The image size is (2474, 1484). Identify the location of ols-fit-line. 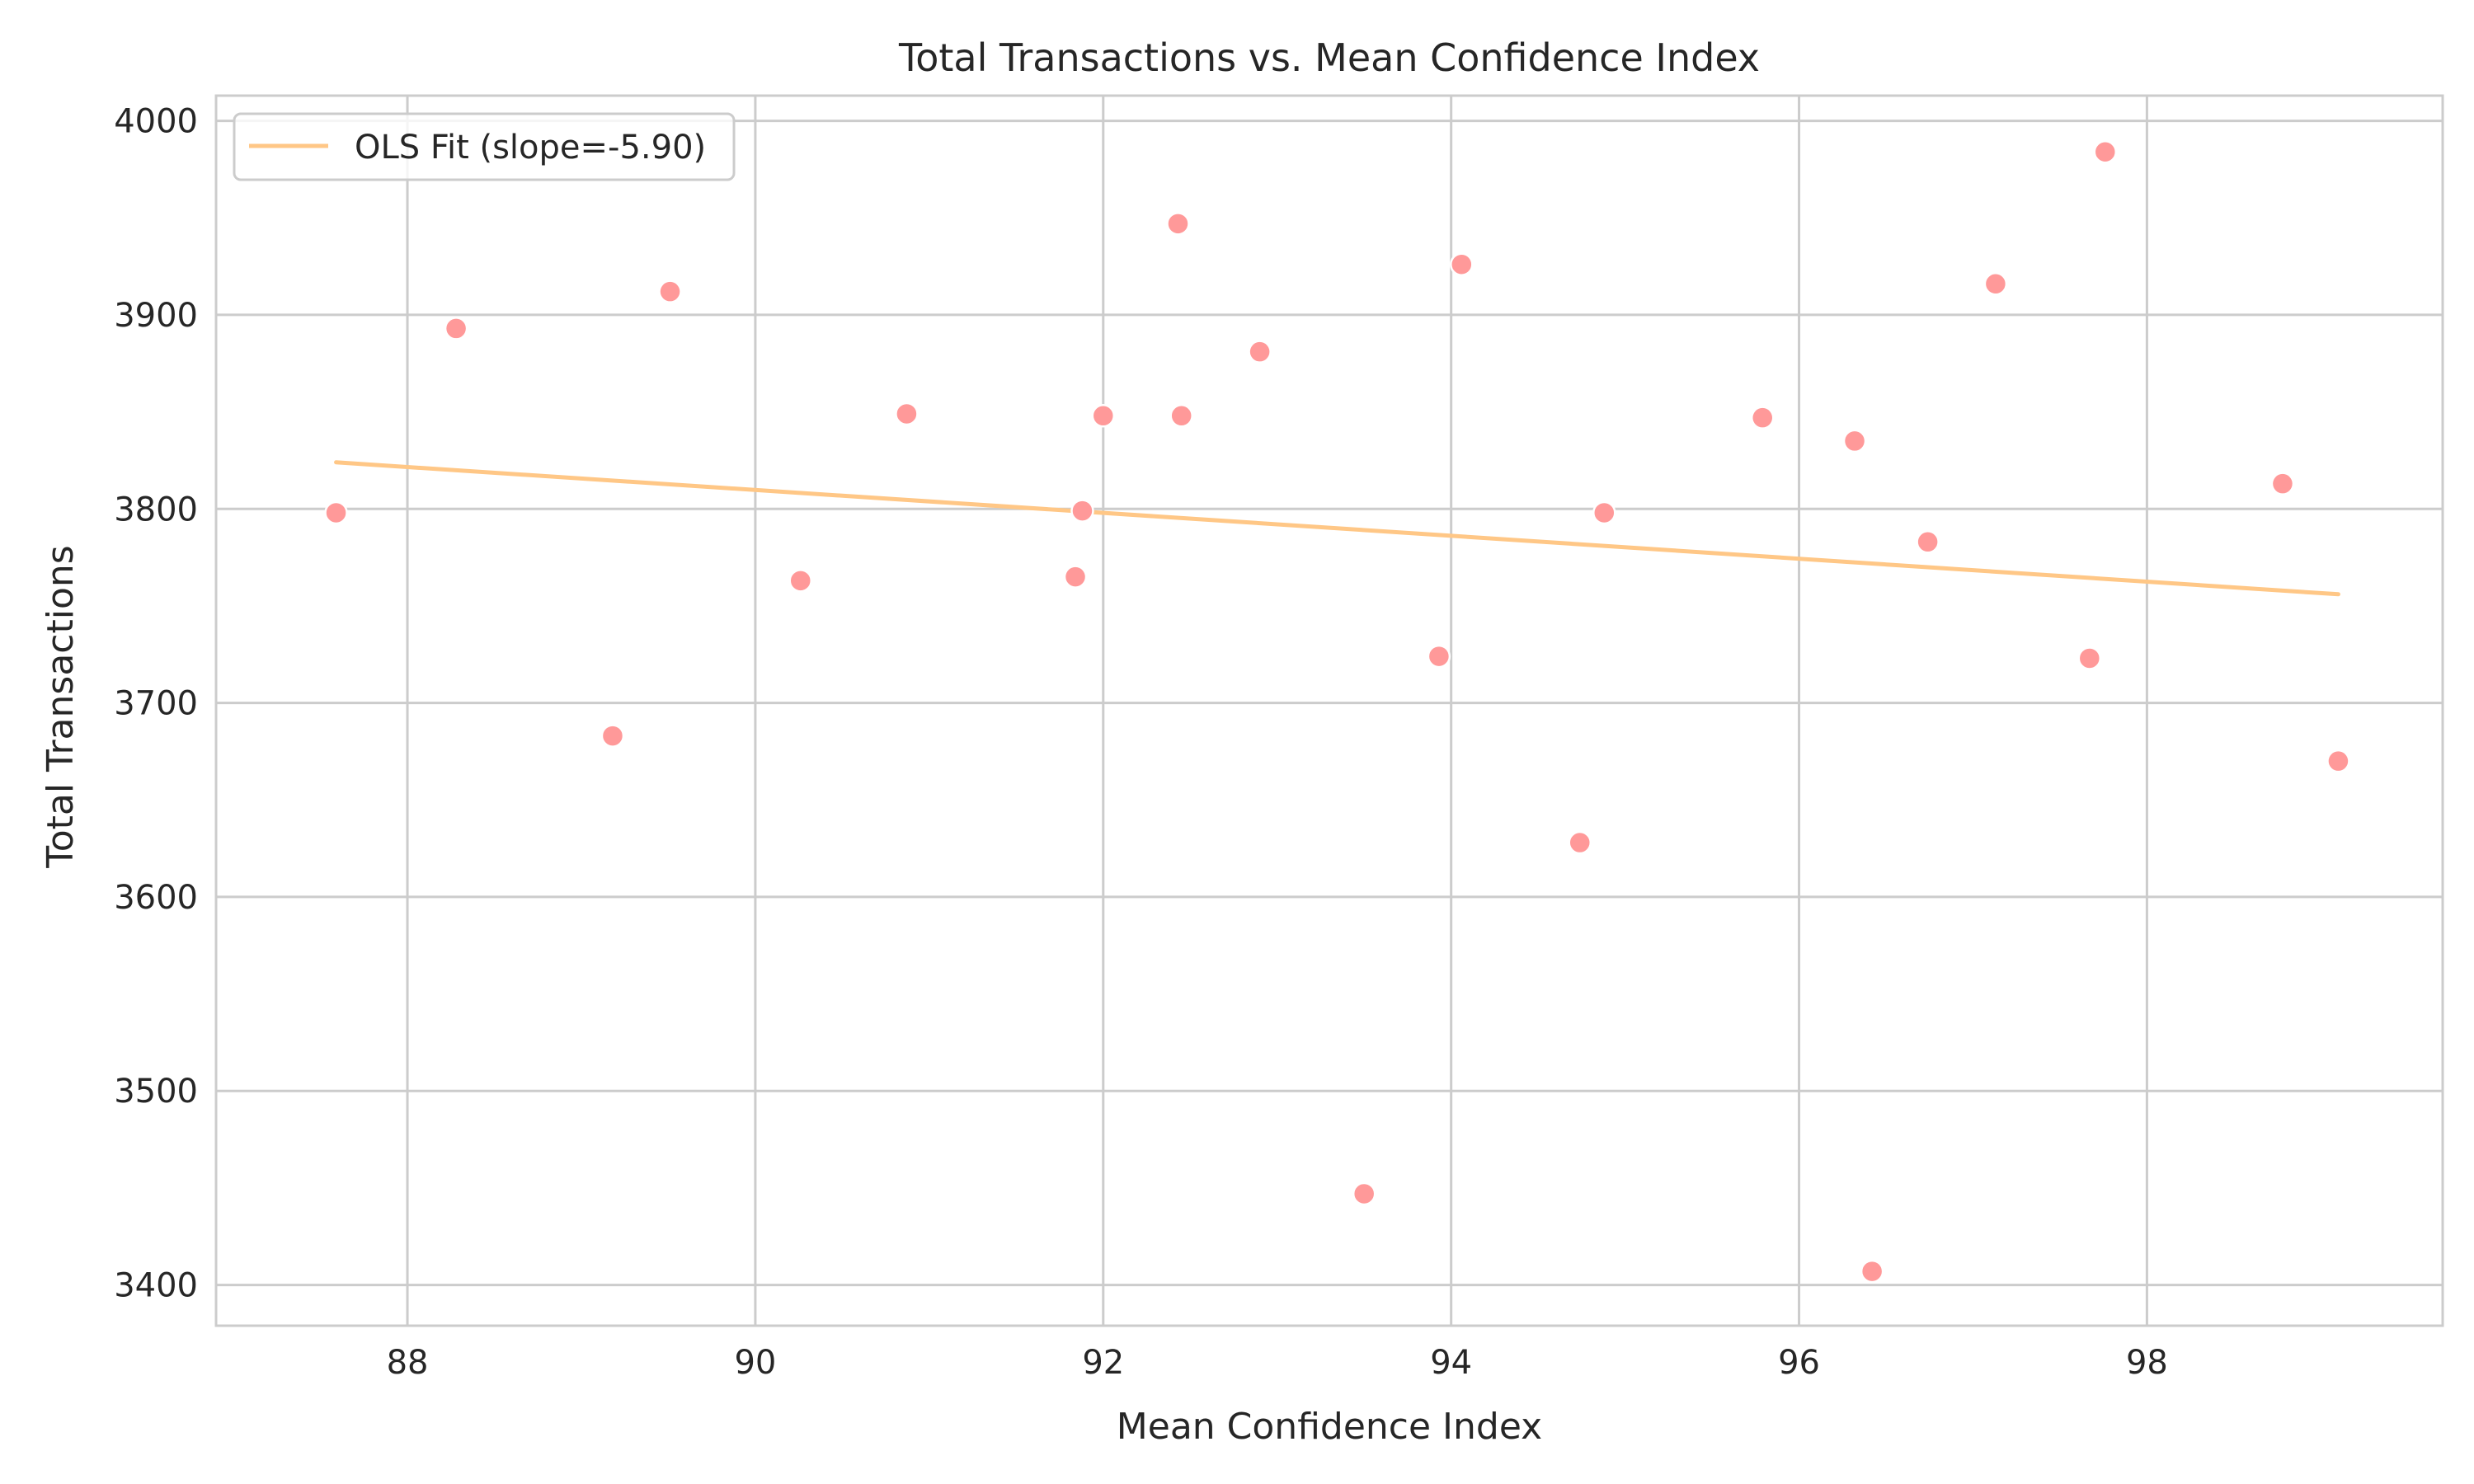
(1337, 528).